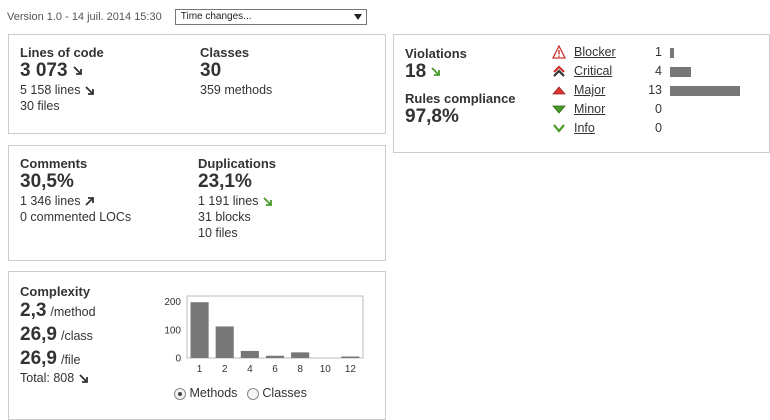  Describe the element at coordinates (73, 312) in the screenshot. I see `complexity-method-unit: /method` at that location.